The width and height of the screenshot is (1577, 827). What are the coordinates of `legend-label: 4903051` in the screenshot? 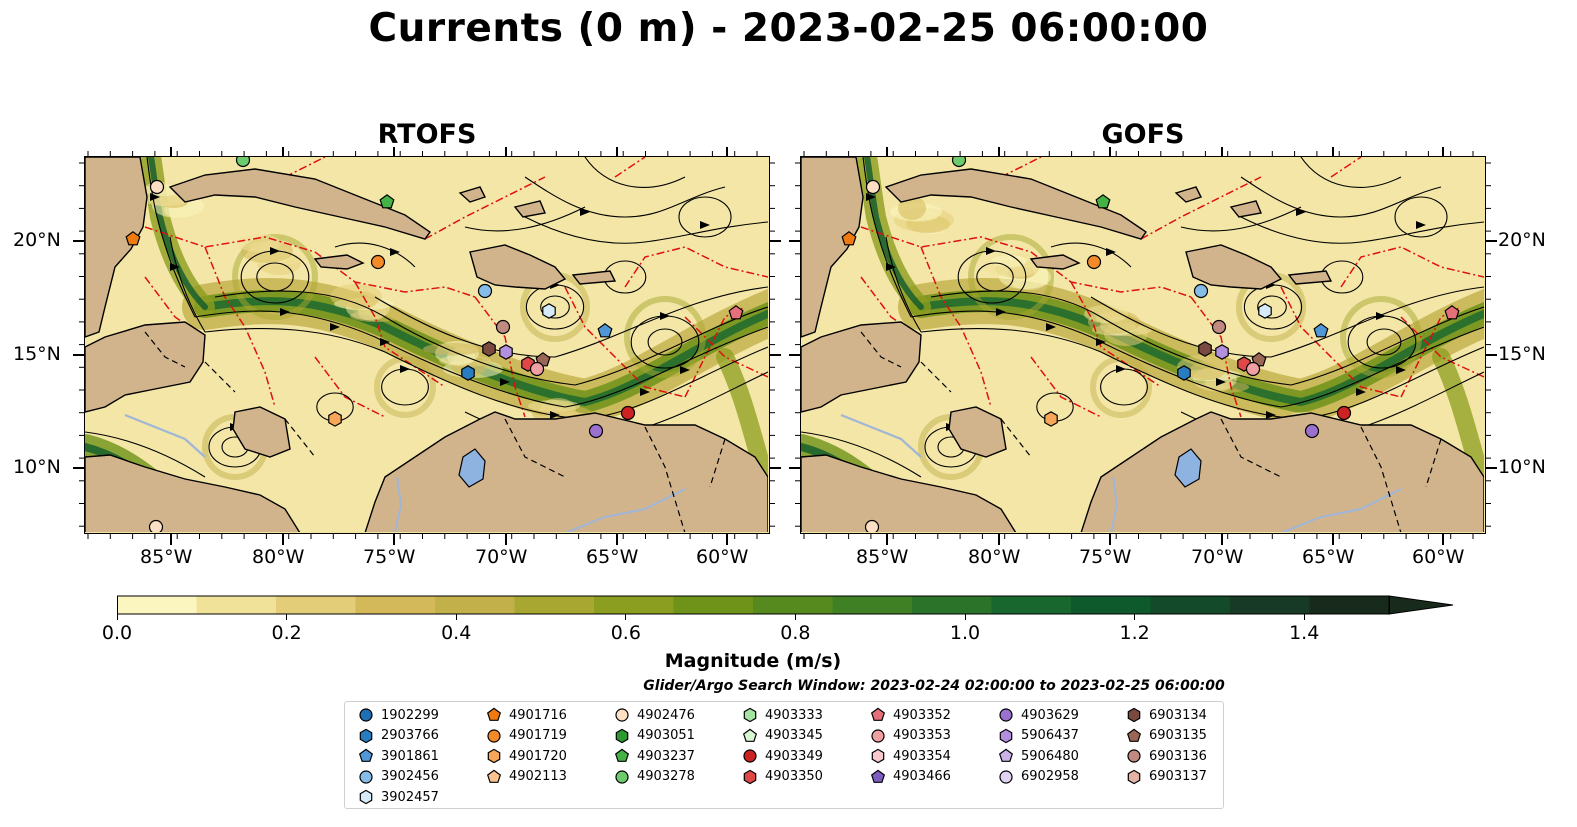 It's located at (666, 735).